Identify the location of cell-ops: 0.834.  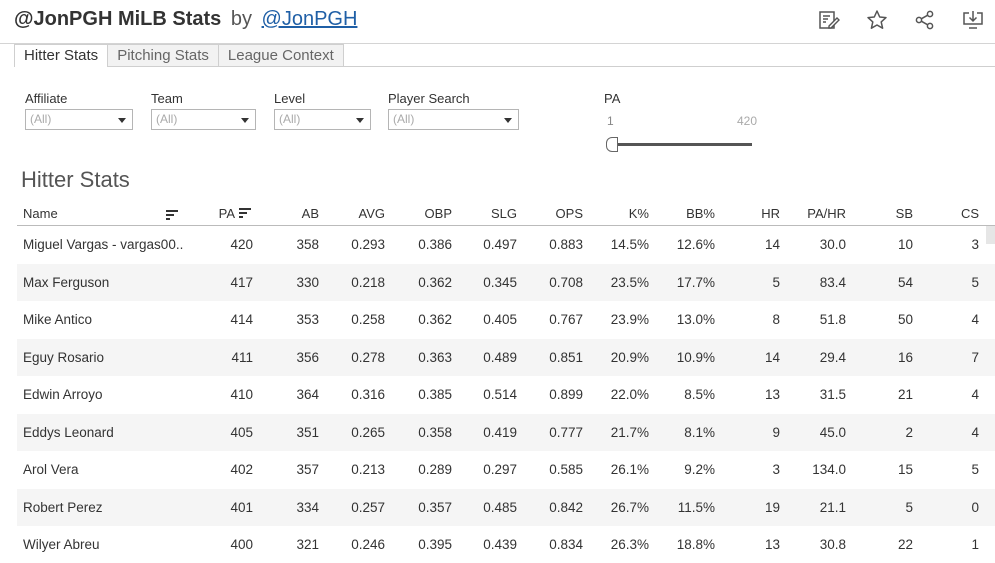
(566, 545).